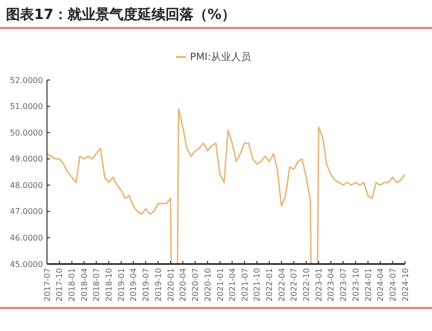  I want to click on x-tick-label: 2023-01, so click(319, 285).